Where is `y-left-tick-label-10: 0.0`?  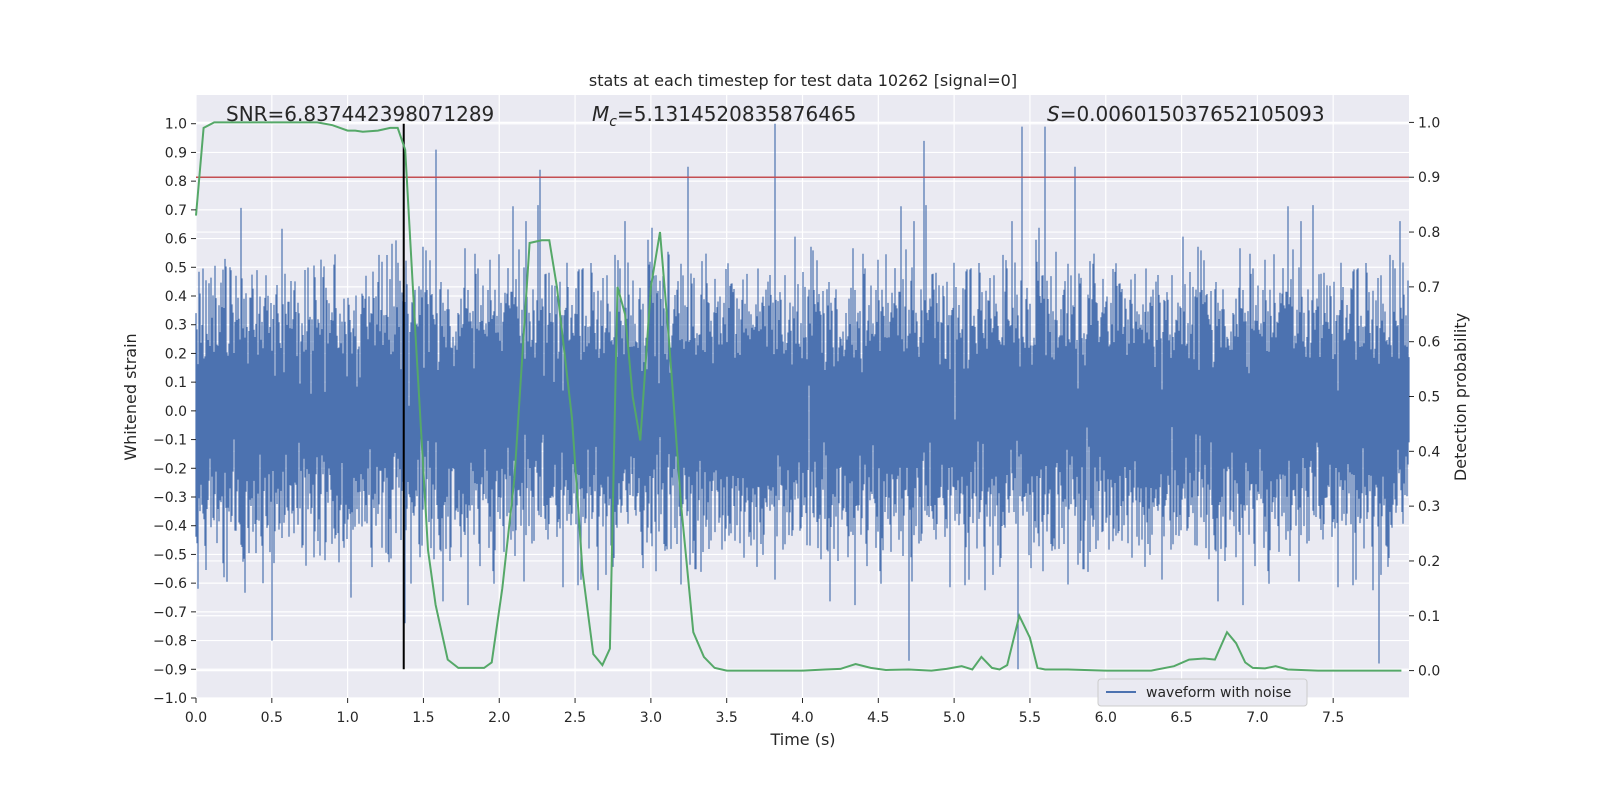
y-left-tick-label-10: 0.0 is located at coordinates (176, 412).